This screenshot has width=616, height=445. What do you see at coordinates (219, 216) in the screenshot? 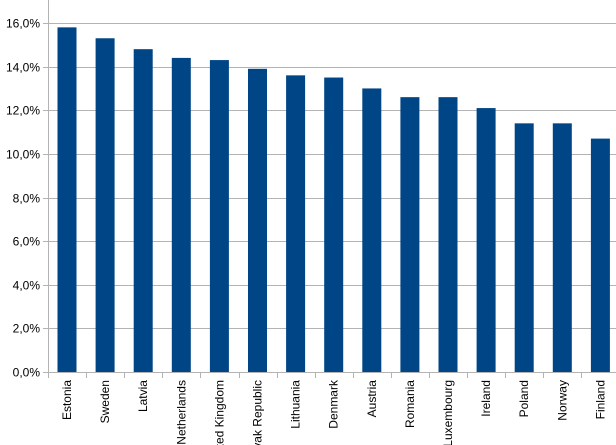
I see `bar-united-kingdom` at bounding box center [219, 216].